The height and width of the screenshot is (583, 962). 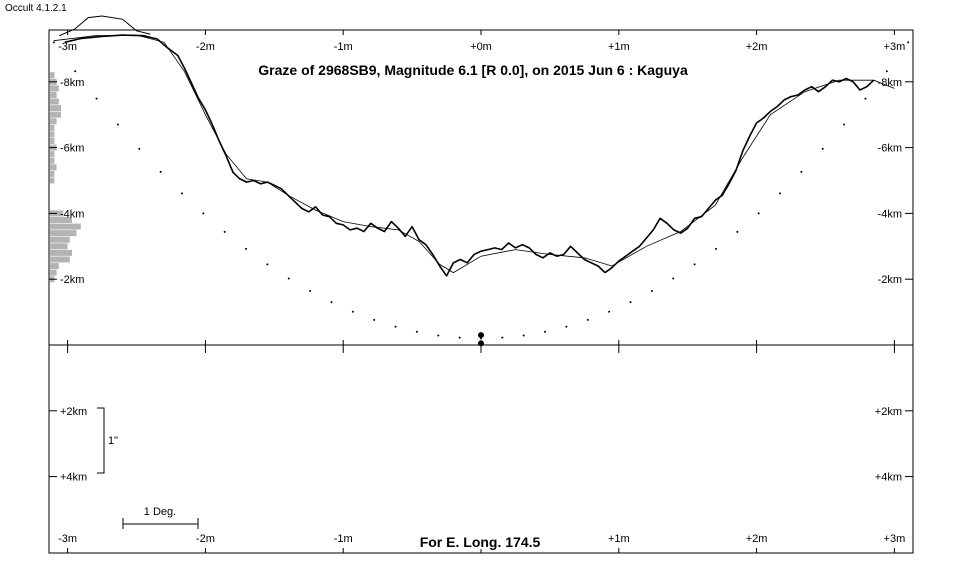 What do you see at coordinates (481, 445) in the screenshot?
I see `y-axis-lower: +2km +2km +4km +4km` at bounding box center [481, 445].